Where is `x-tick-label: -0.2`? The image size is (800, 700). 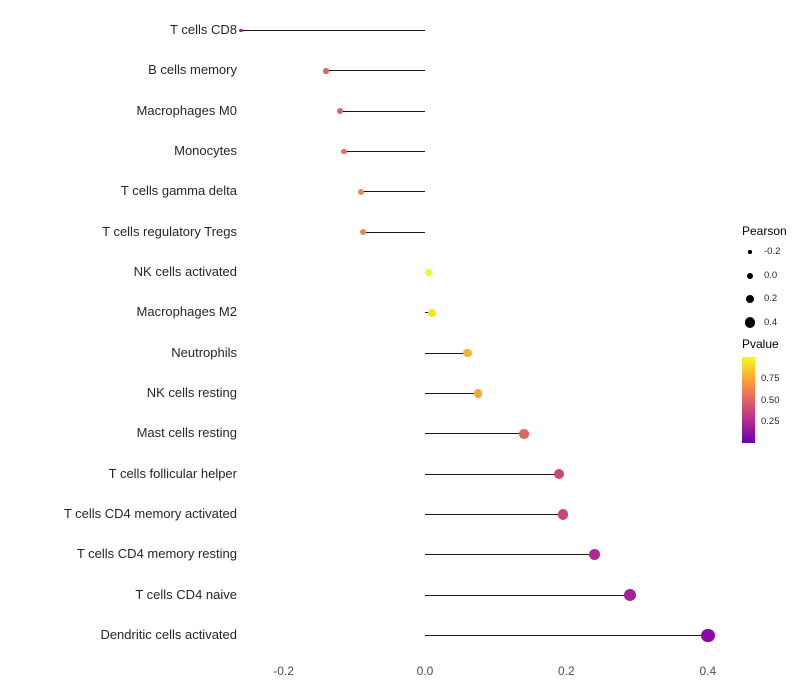 x-tick-label: -0.2 is located at coordinates (283, 671).